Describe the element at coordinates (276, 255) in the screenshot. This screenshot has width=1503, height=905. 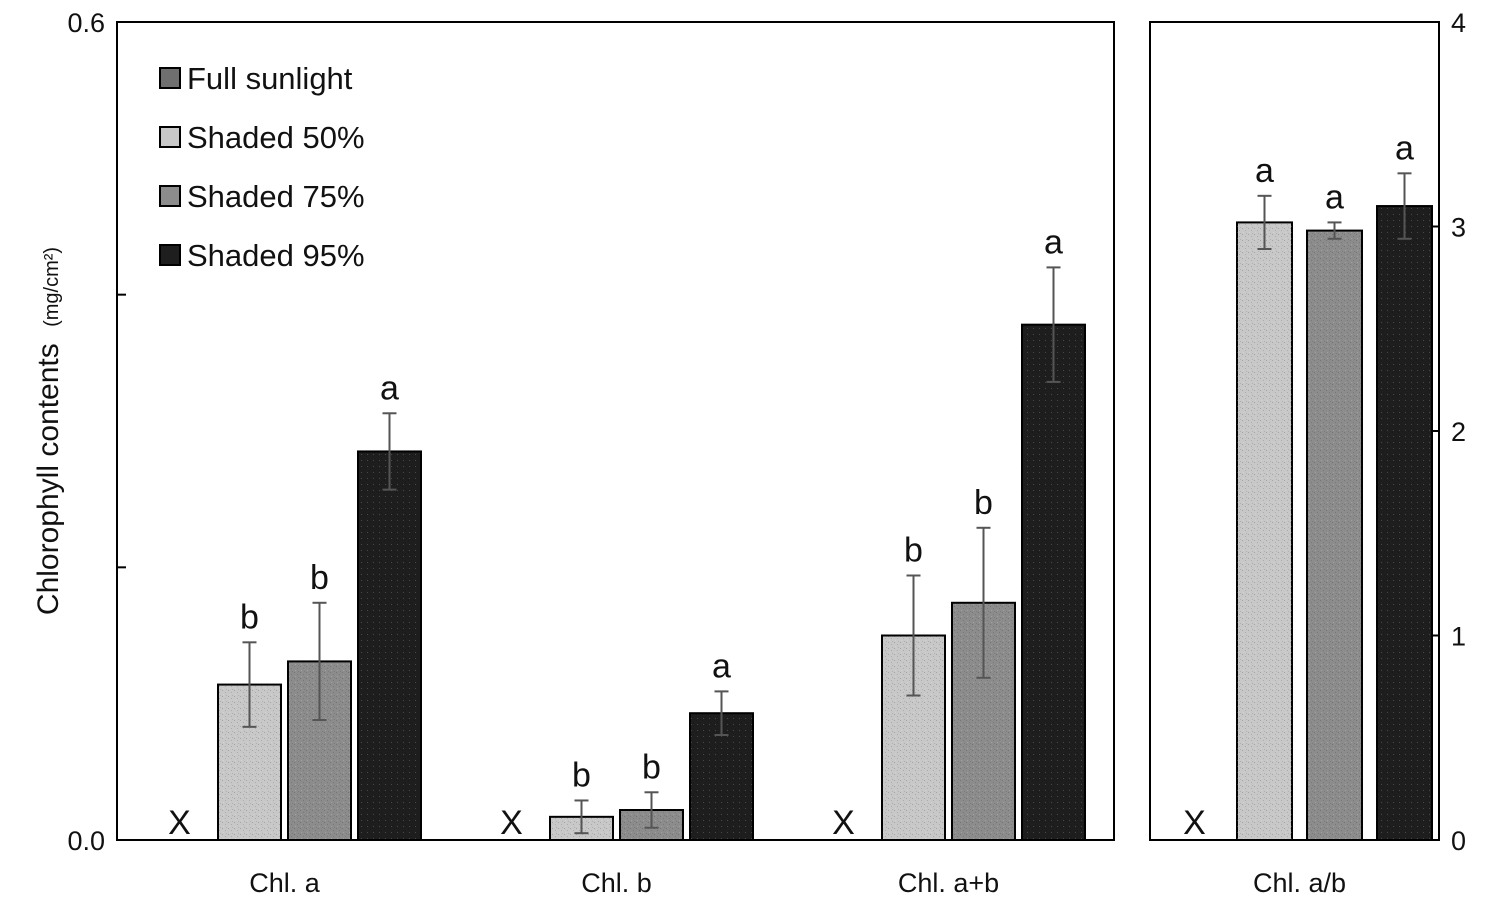
I see `legend-label-shaded-95: Shaded 95%` at that location.